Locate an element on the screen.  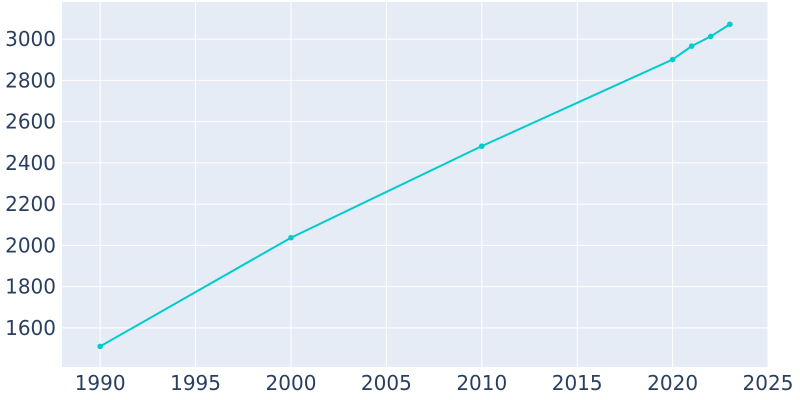
y-tick-label: 1800 is located at coordinates (30, 287).